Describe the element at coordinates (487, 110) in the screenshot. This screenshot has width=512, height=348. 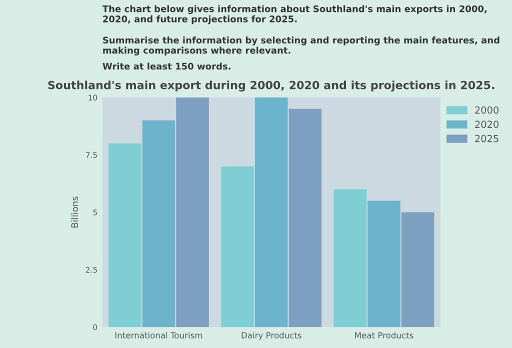
I see `legend-label: 2000` at that location.